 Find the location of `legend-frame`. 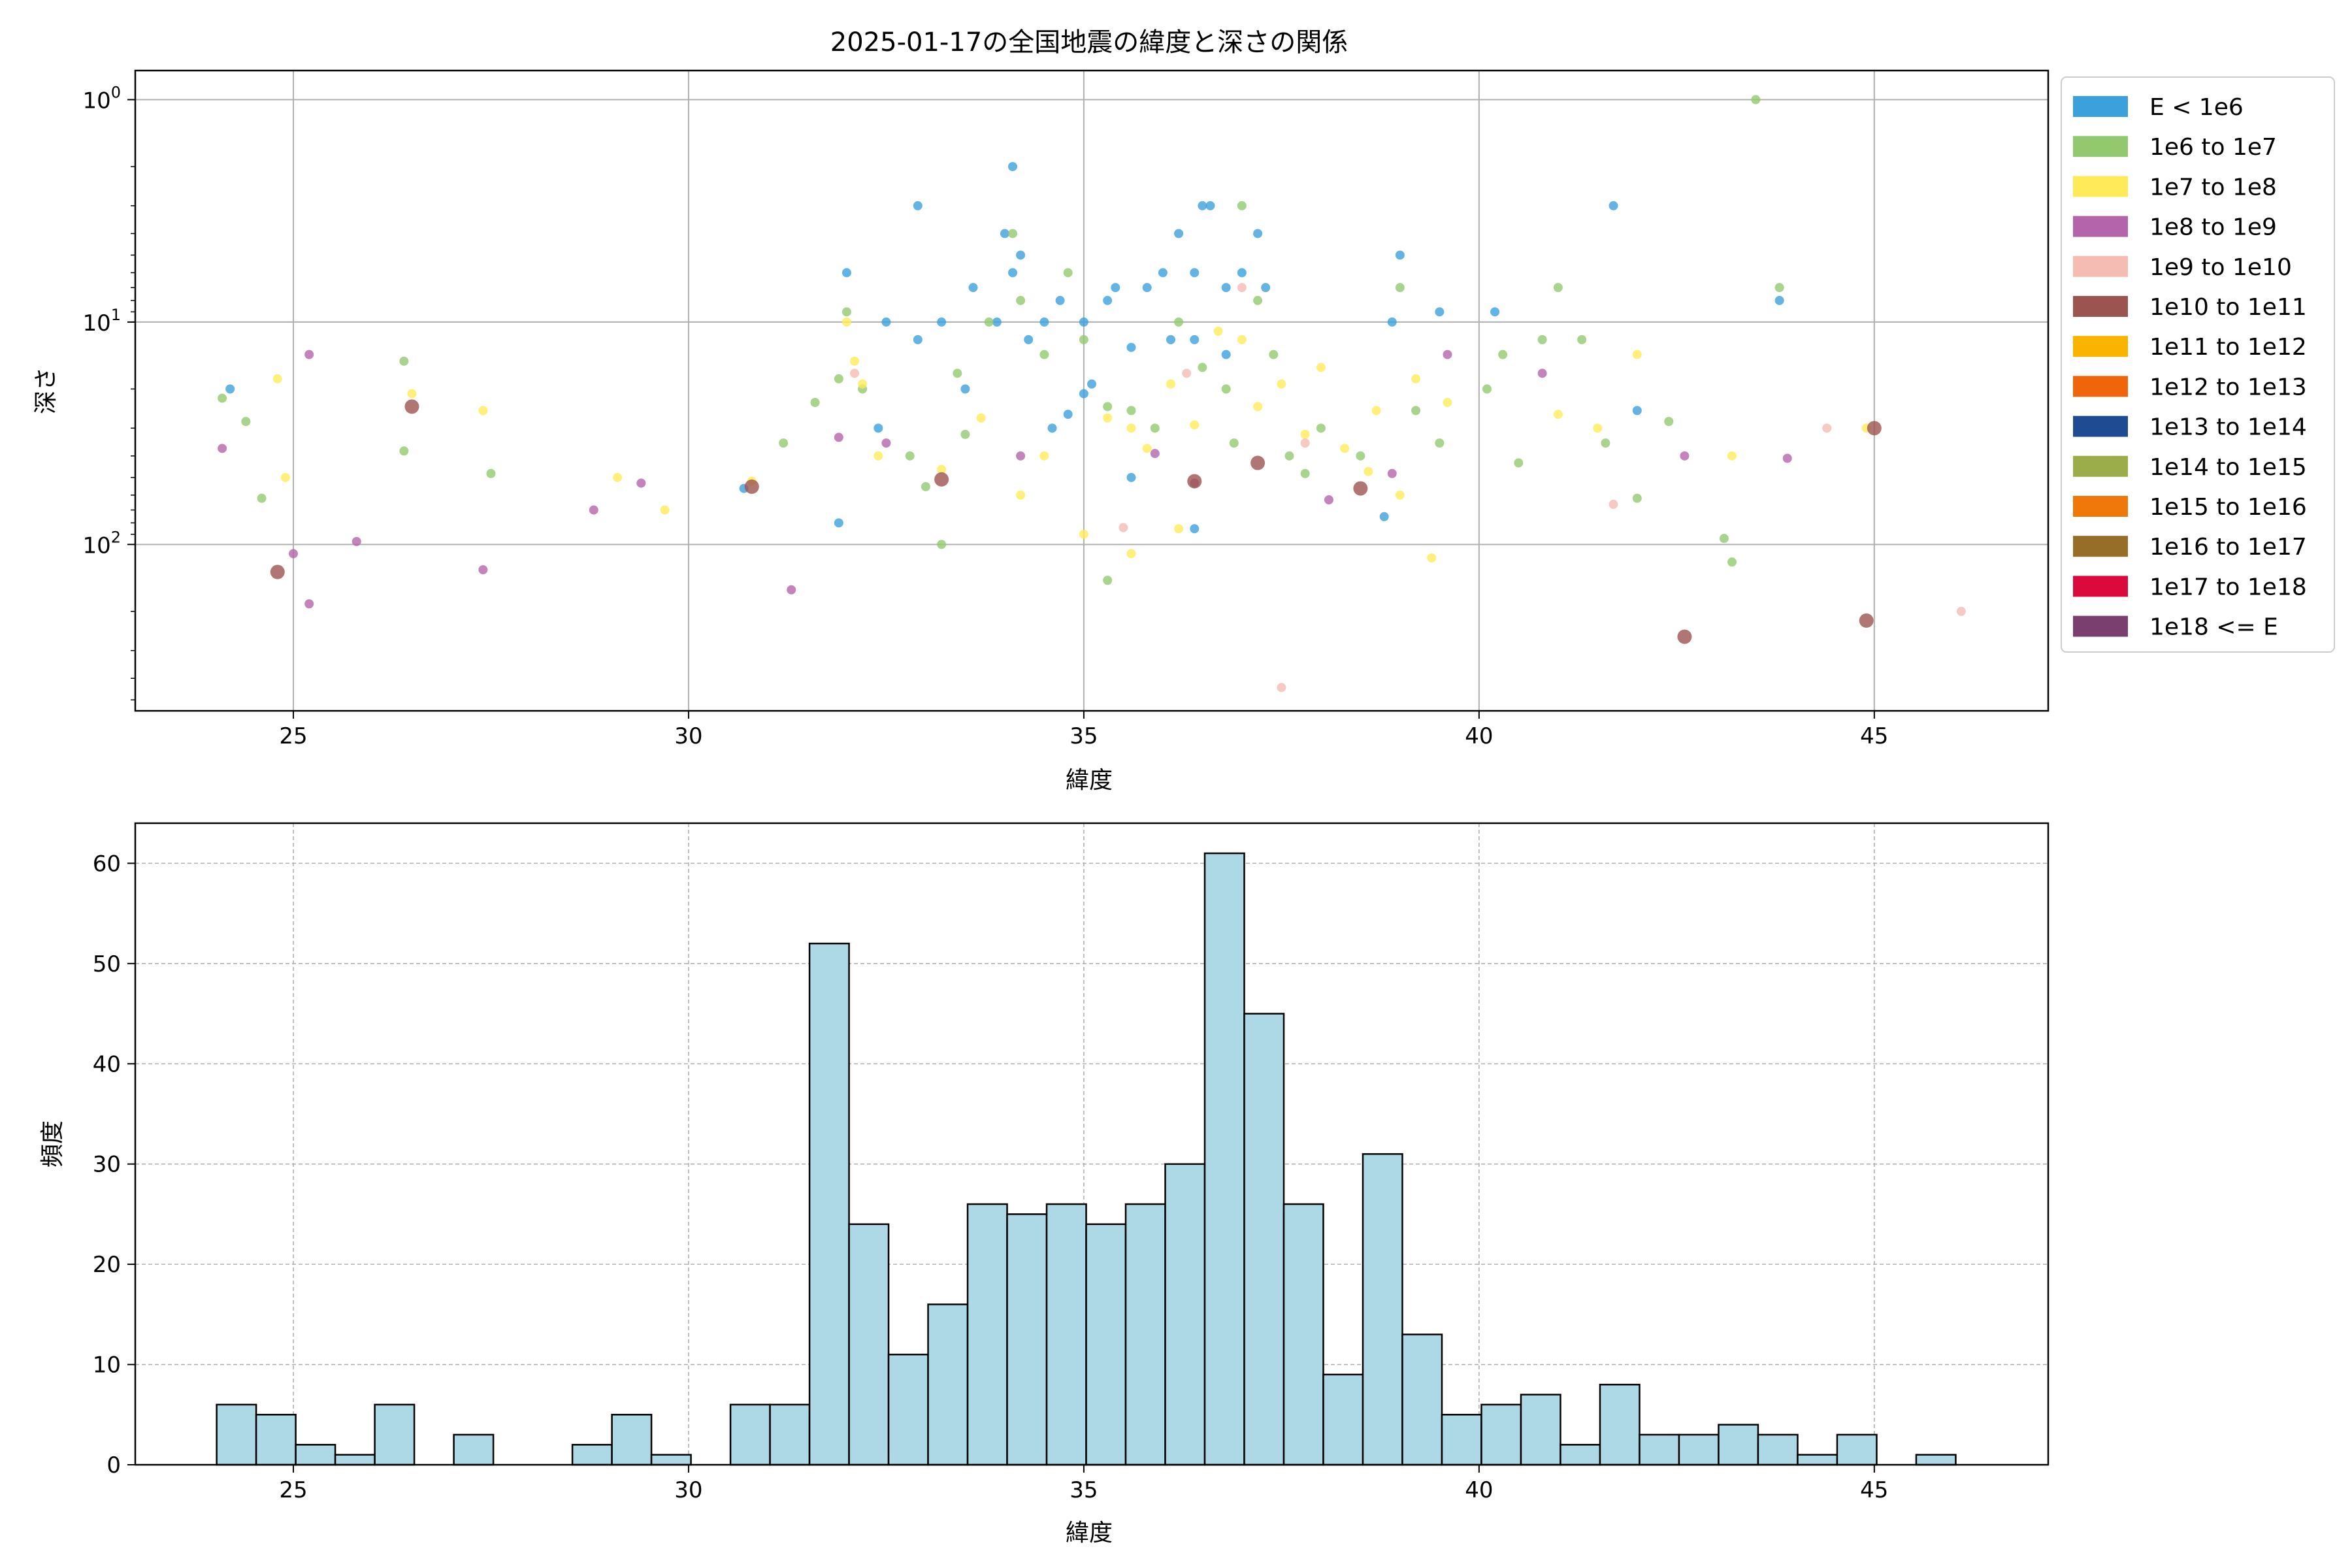

legend-frame is located at coordinates (2198, 364).